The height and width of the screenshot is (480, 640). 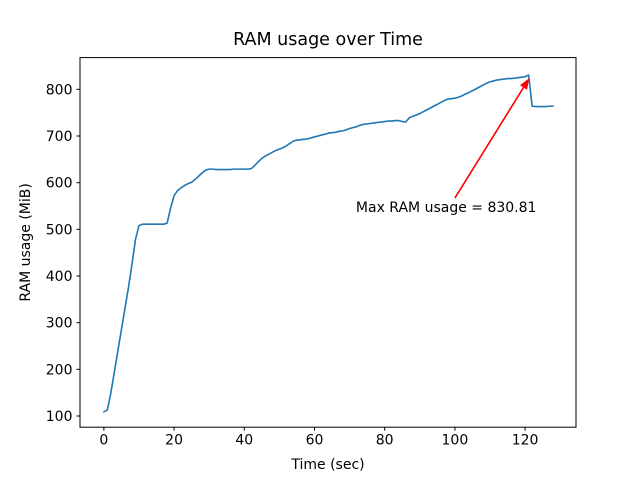 What do you see at coordinates (59, 277) in the screenshot?
I see `y-tick-label: 400` at bounding box center [59, 277].